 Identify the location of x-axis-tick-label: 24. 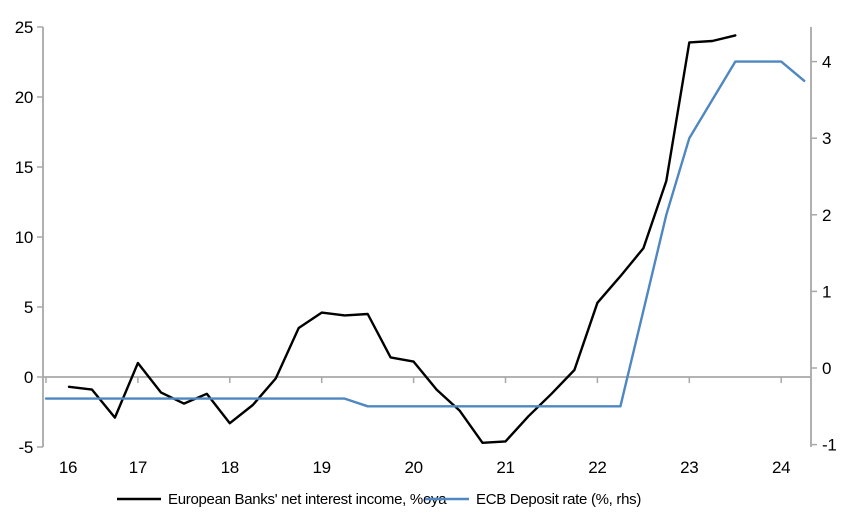
(781, 467).